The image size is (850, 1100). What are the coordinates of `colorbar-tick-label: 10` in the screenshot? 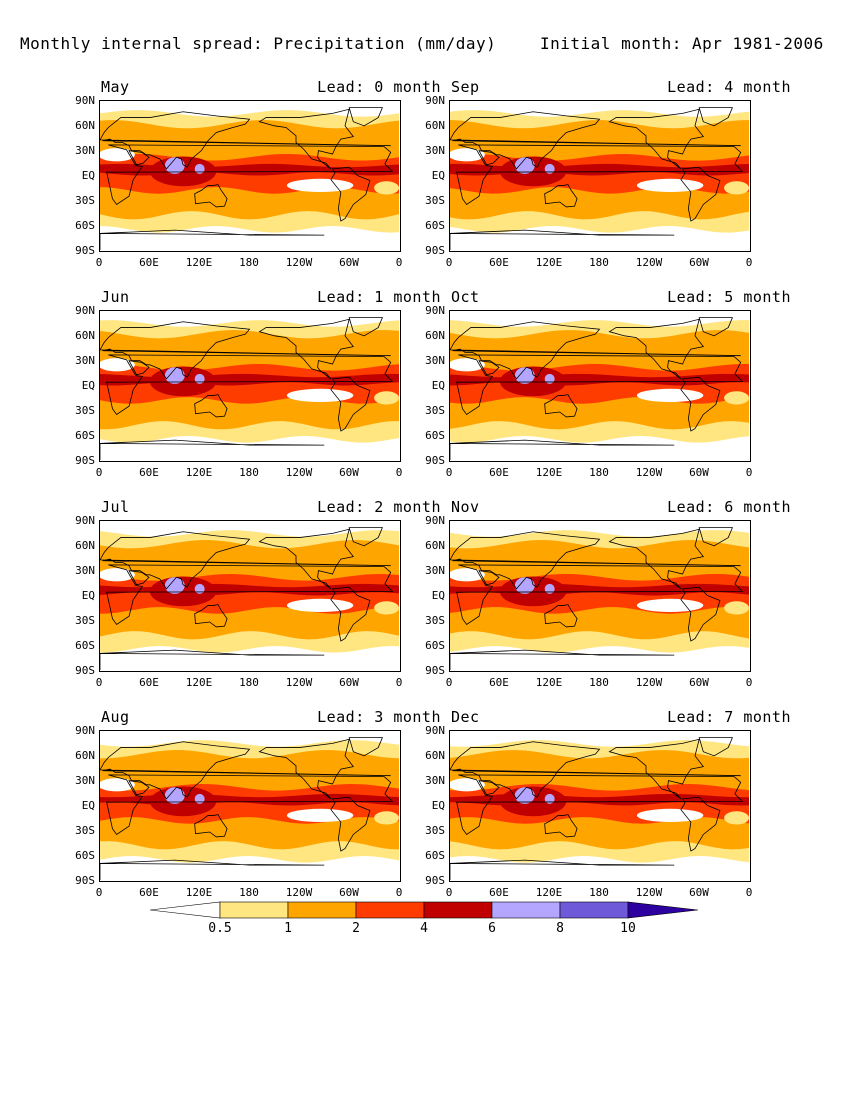 It's located at (628, 928).